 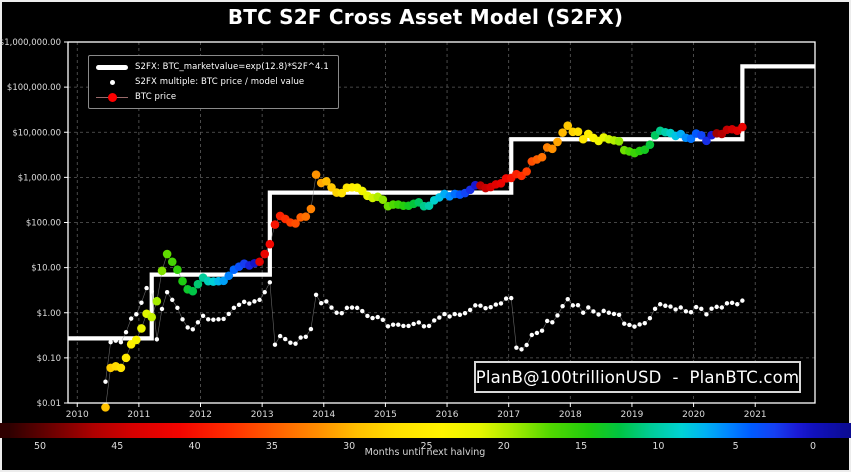 I want to click on legend-item-multiple: S2FX multiple: BTC price / model value, so click(x=212, y=82).